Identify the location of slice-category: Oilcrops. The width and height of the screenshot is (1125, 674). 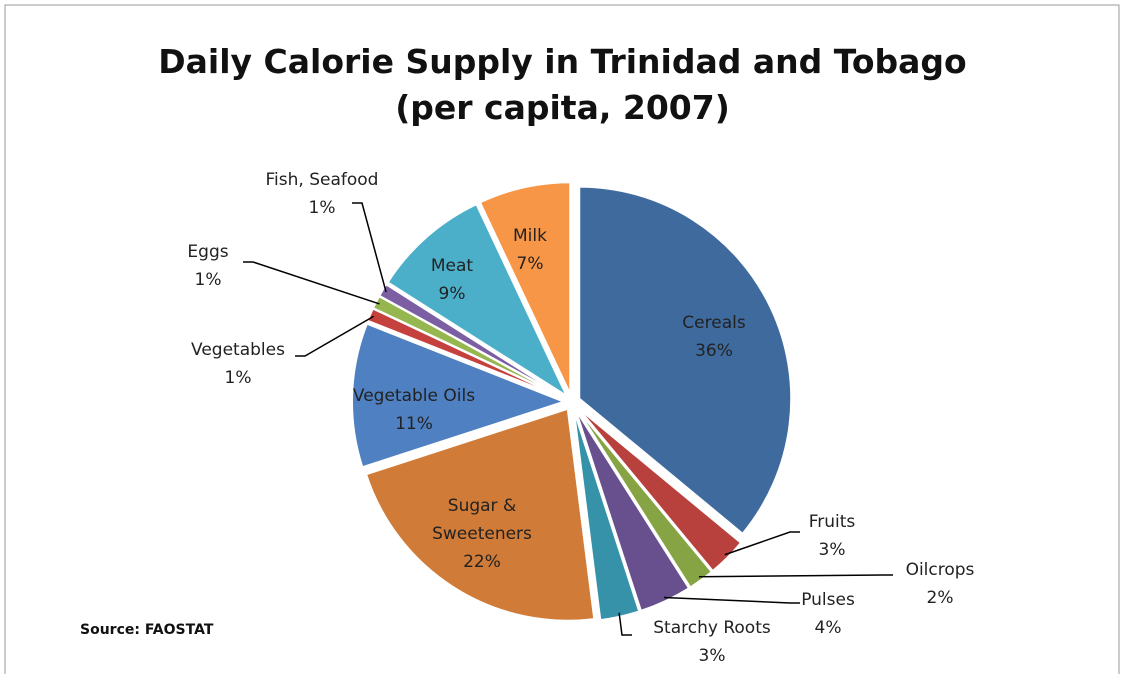
(940, 570).